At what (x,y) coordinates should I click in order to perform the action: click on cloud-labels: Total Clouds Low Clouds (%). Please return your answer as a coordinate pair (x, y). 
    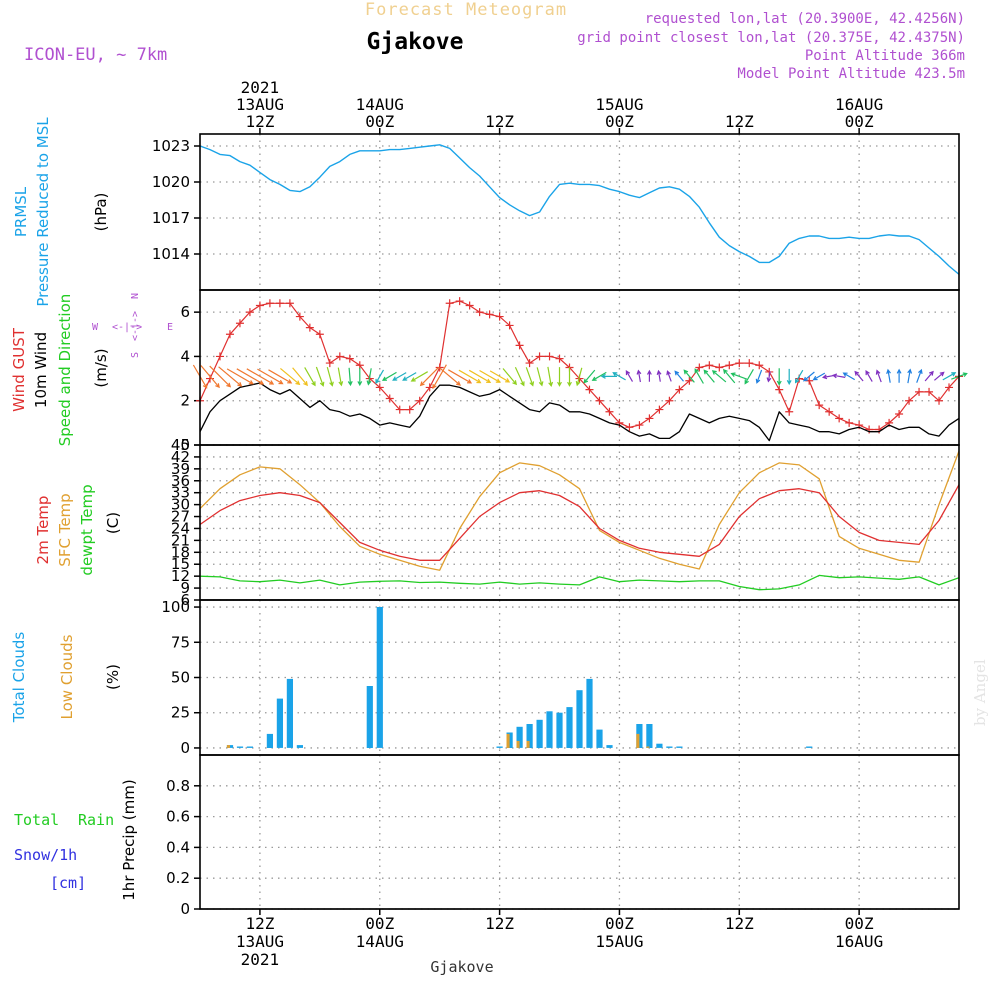
    Looking at the image, I should click on (66, 678).